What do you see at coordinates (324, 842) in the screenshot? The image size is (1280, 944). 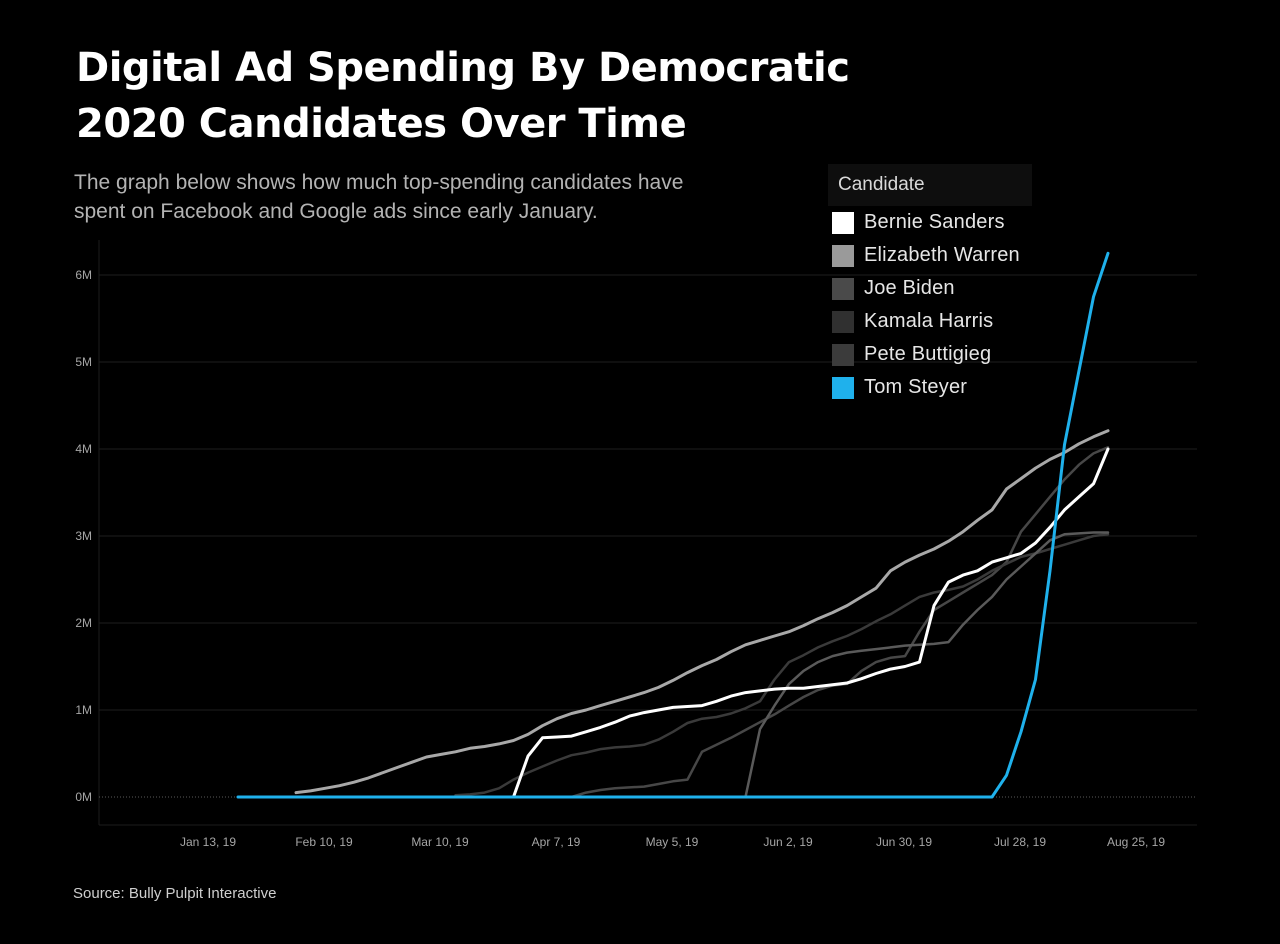 I see `x-tick-label: Feb 10, 19` at bounding box center [324, 842].